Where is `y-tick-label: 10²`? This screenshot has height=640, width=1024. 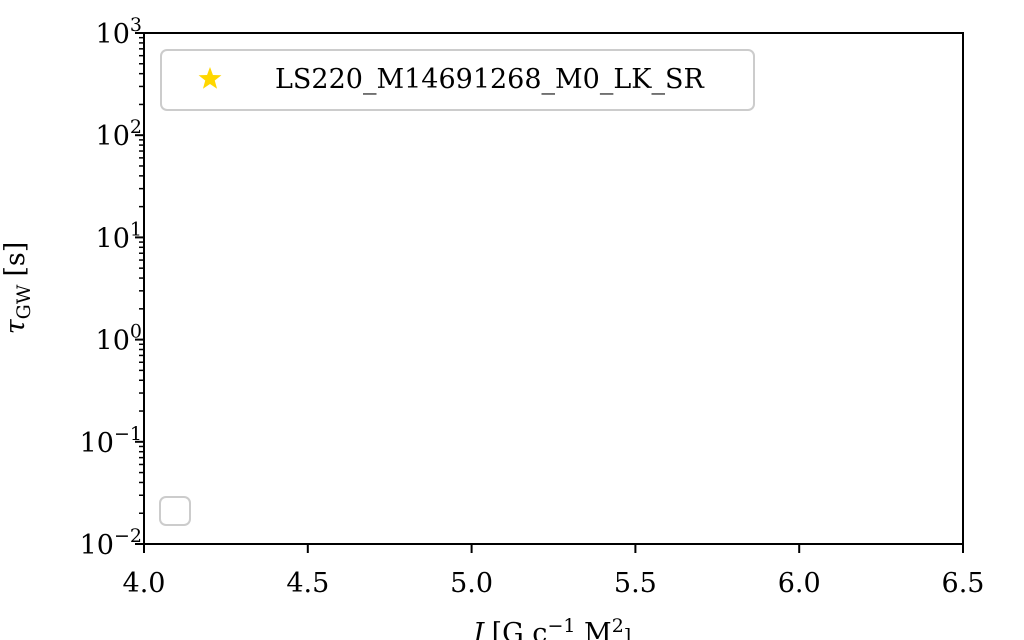 y-tick-label: 10² is located at coordinates (119, 134).